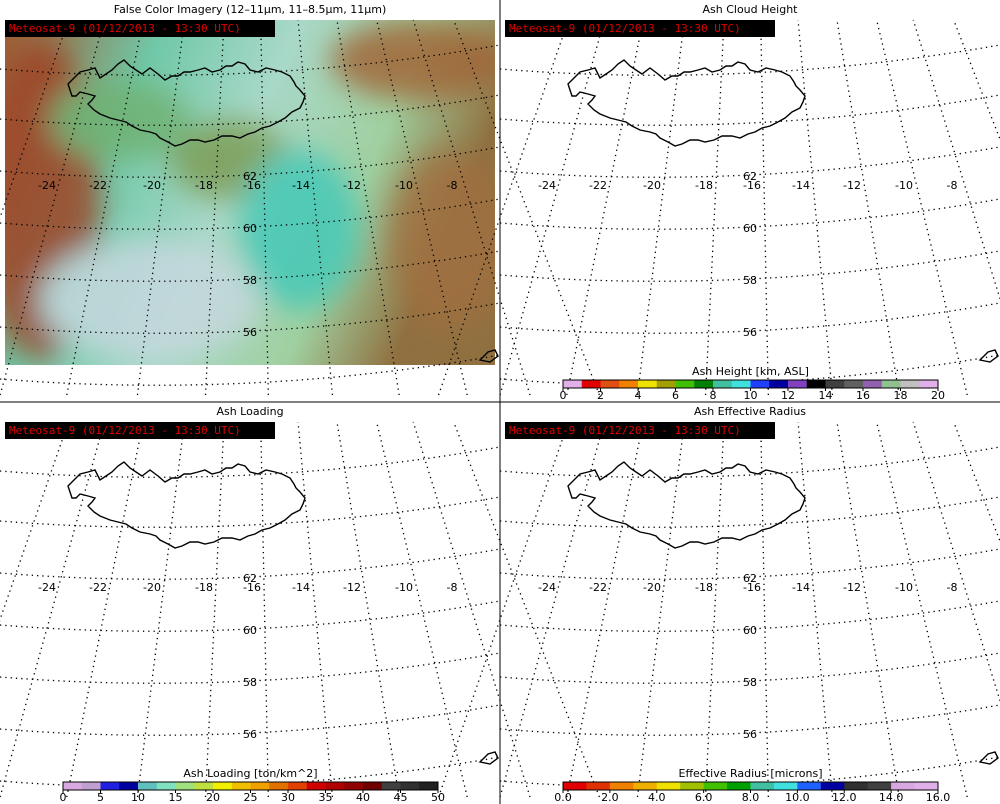 This screenshot has height=804, width=1000. What do you see at coordinates (750, 411) in the screenshot?
I see `panel-title: Ash Effective Radius` at bounding box center [750, 411].